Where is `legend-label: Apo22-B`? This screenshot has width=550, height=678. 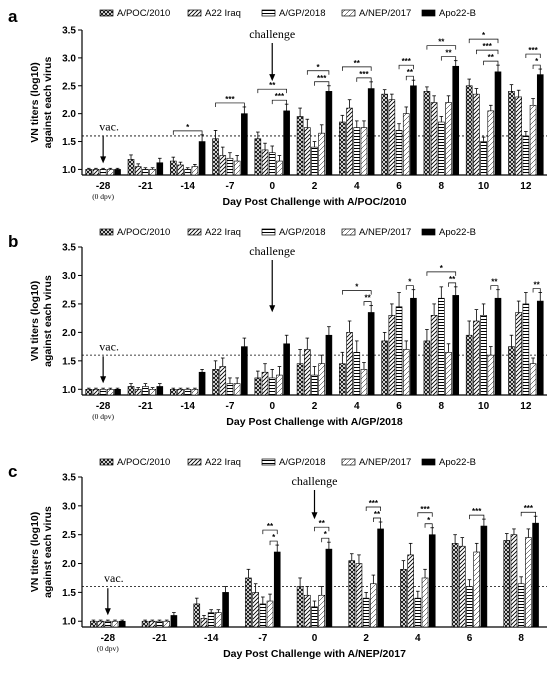
legend-label: Apo22-B is located at coordinates (457, 13).